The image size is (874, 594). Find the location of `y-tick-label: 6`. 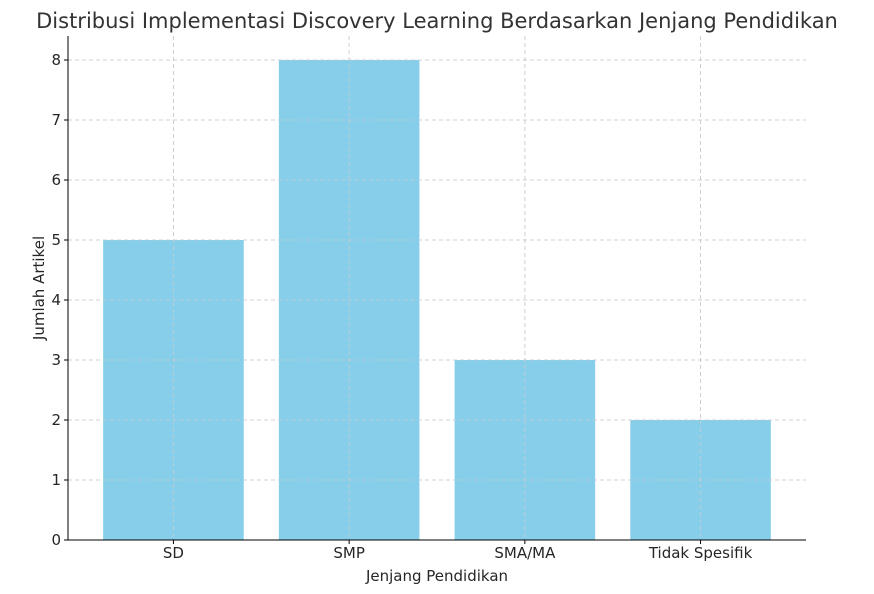

y-tick-label: 6 is located at coordinates (56, 180).